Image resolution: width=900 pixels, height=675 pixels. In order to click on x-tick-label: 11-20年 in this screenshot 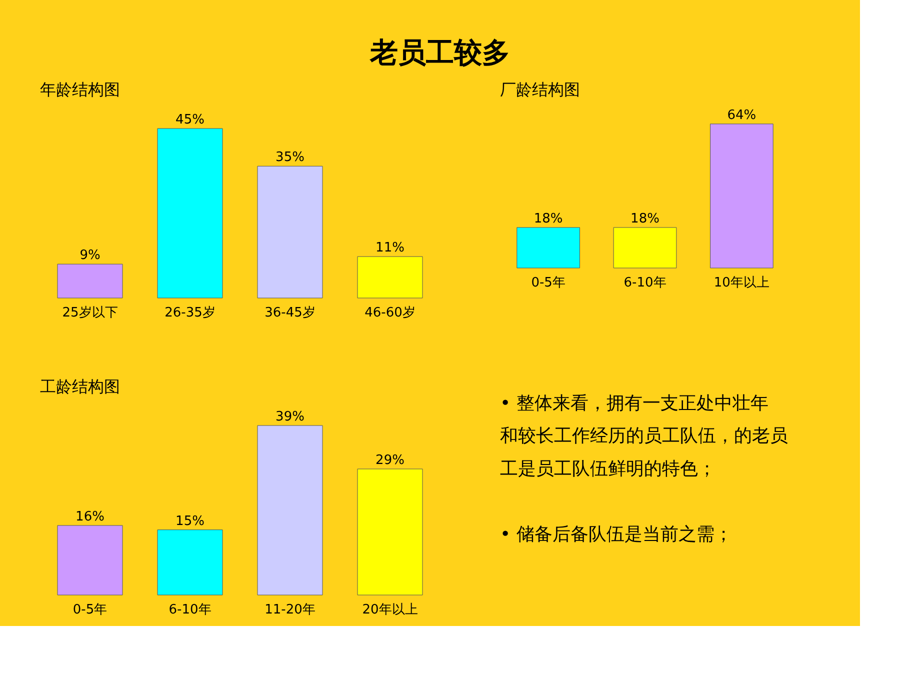, I will do `click(290, 610)`.